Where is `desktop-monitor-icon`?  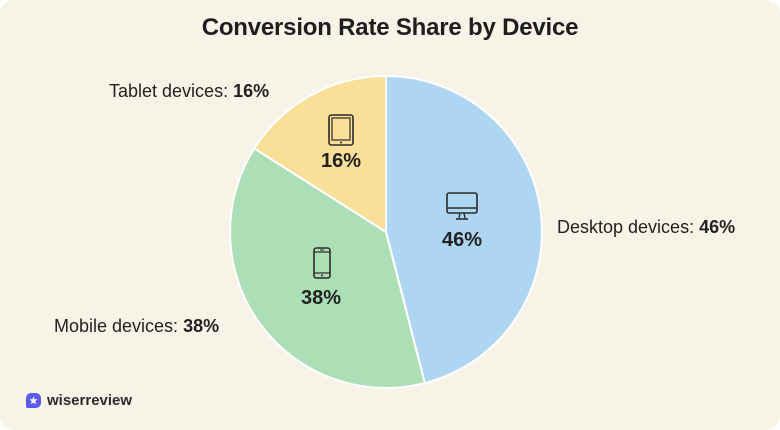
desktop-monitor-icon is located at coordinates (462, 206).